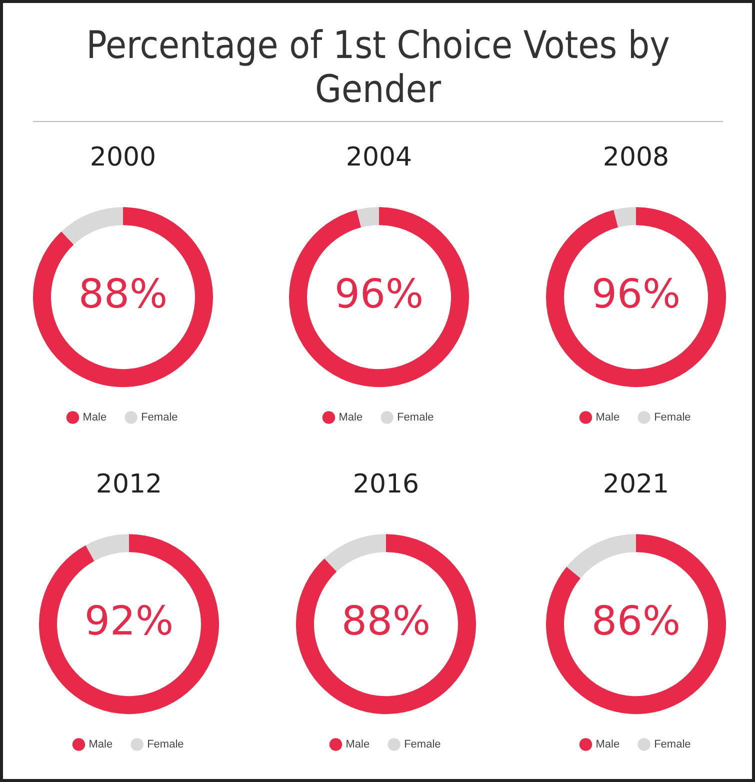 This screenshot has width=755, height=782. What do you see at coordinates (123, 157) in the screenshot?
I see `chart-title: 2000` at bounding box center [123, 157].